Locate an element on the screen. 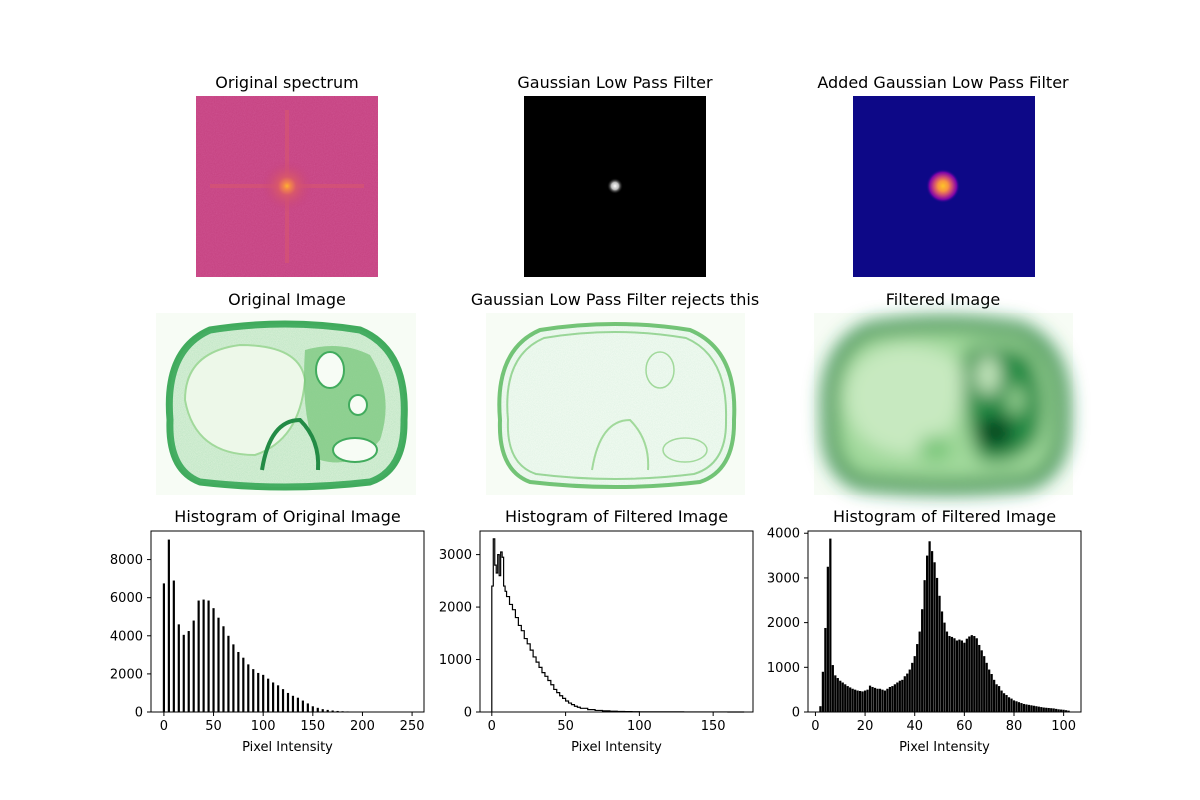  x-tick-label: 200 is located at coordinates (362, 726).